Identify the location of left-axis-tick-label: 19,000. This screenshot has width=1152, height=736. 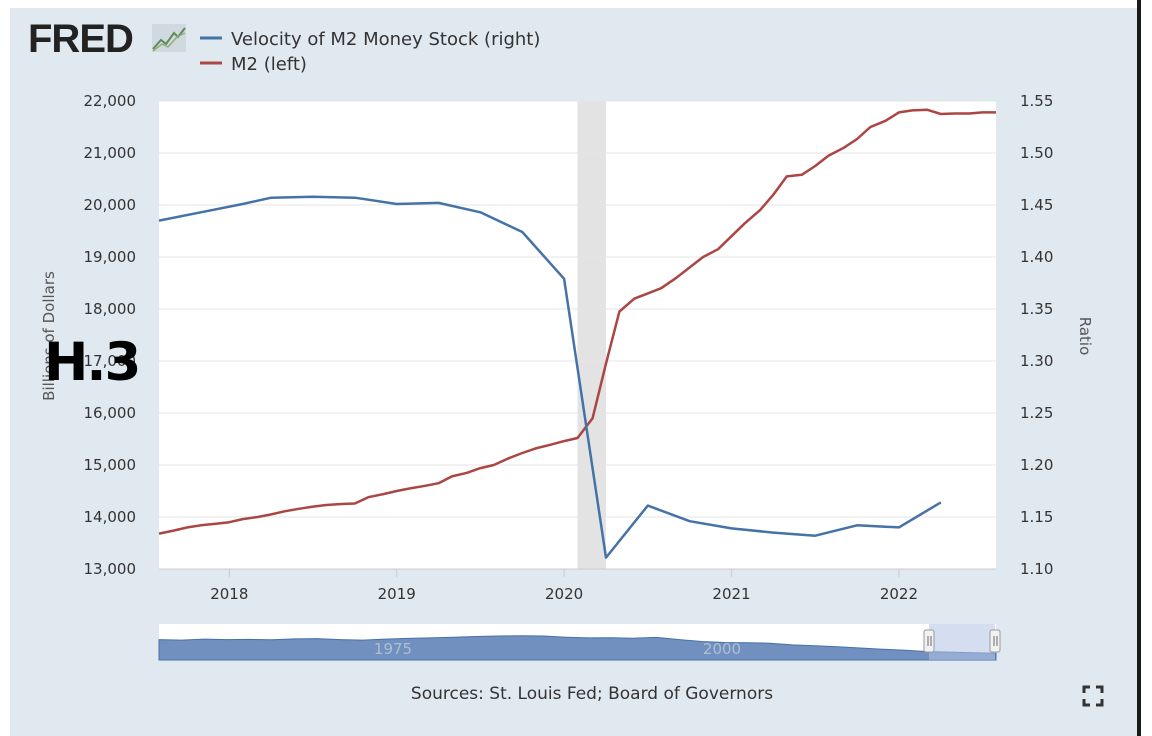
(110, 257).